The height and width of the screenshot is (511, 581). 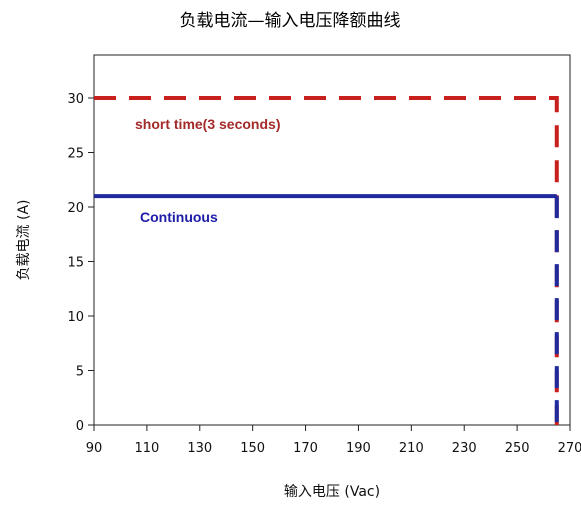 I want to click on y-tick-label: 20, so click(x=75, y=208).